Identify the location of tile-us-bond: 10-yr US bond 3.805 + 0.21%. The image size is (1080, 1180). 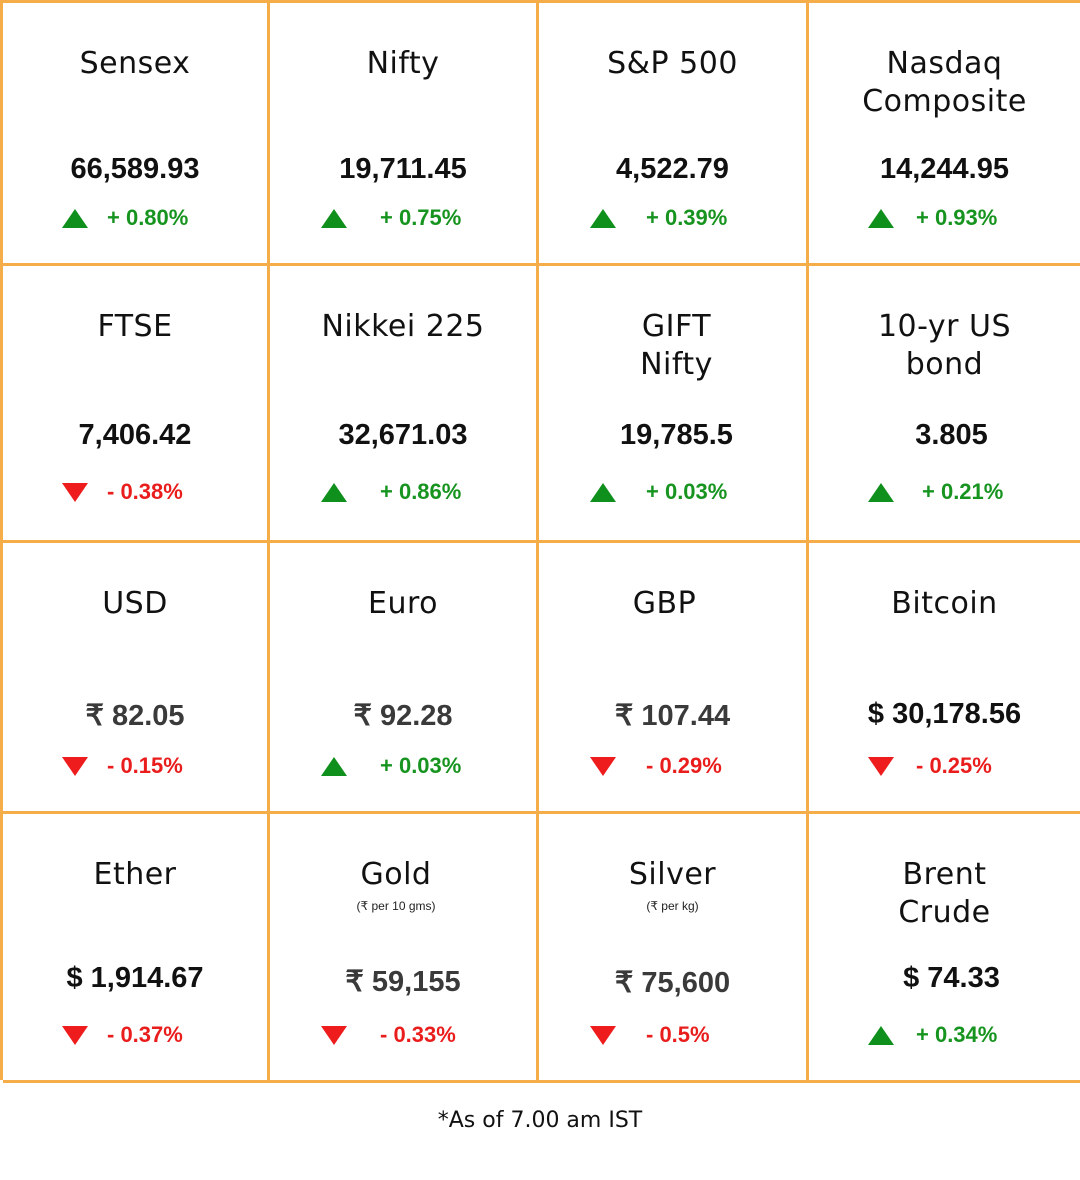
(944, 404).